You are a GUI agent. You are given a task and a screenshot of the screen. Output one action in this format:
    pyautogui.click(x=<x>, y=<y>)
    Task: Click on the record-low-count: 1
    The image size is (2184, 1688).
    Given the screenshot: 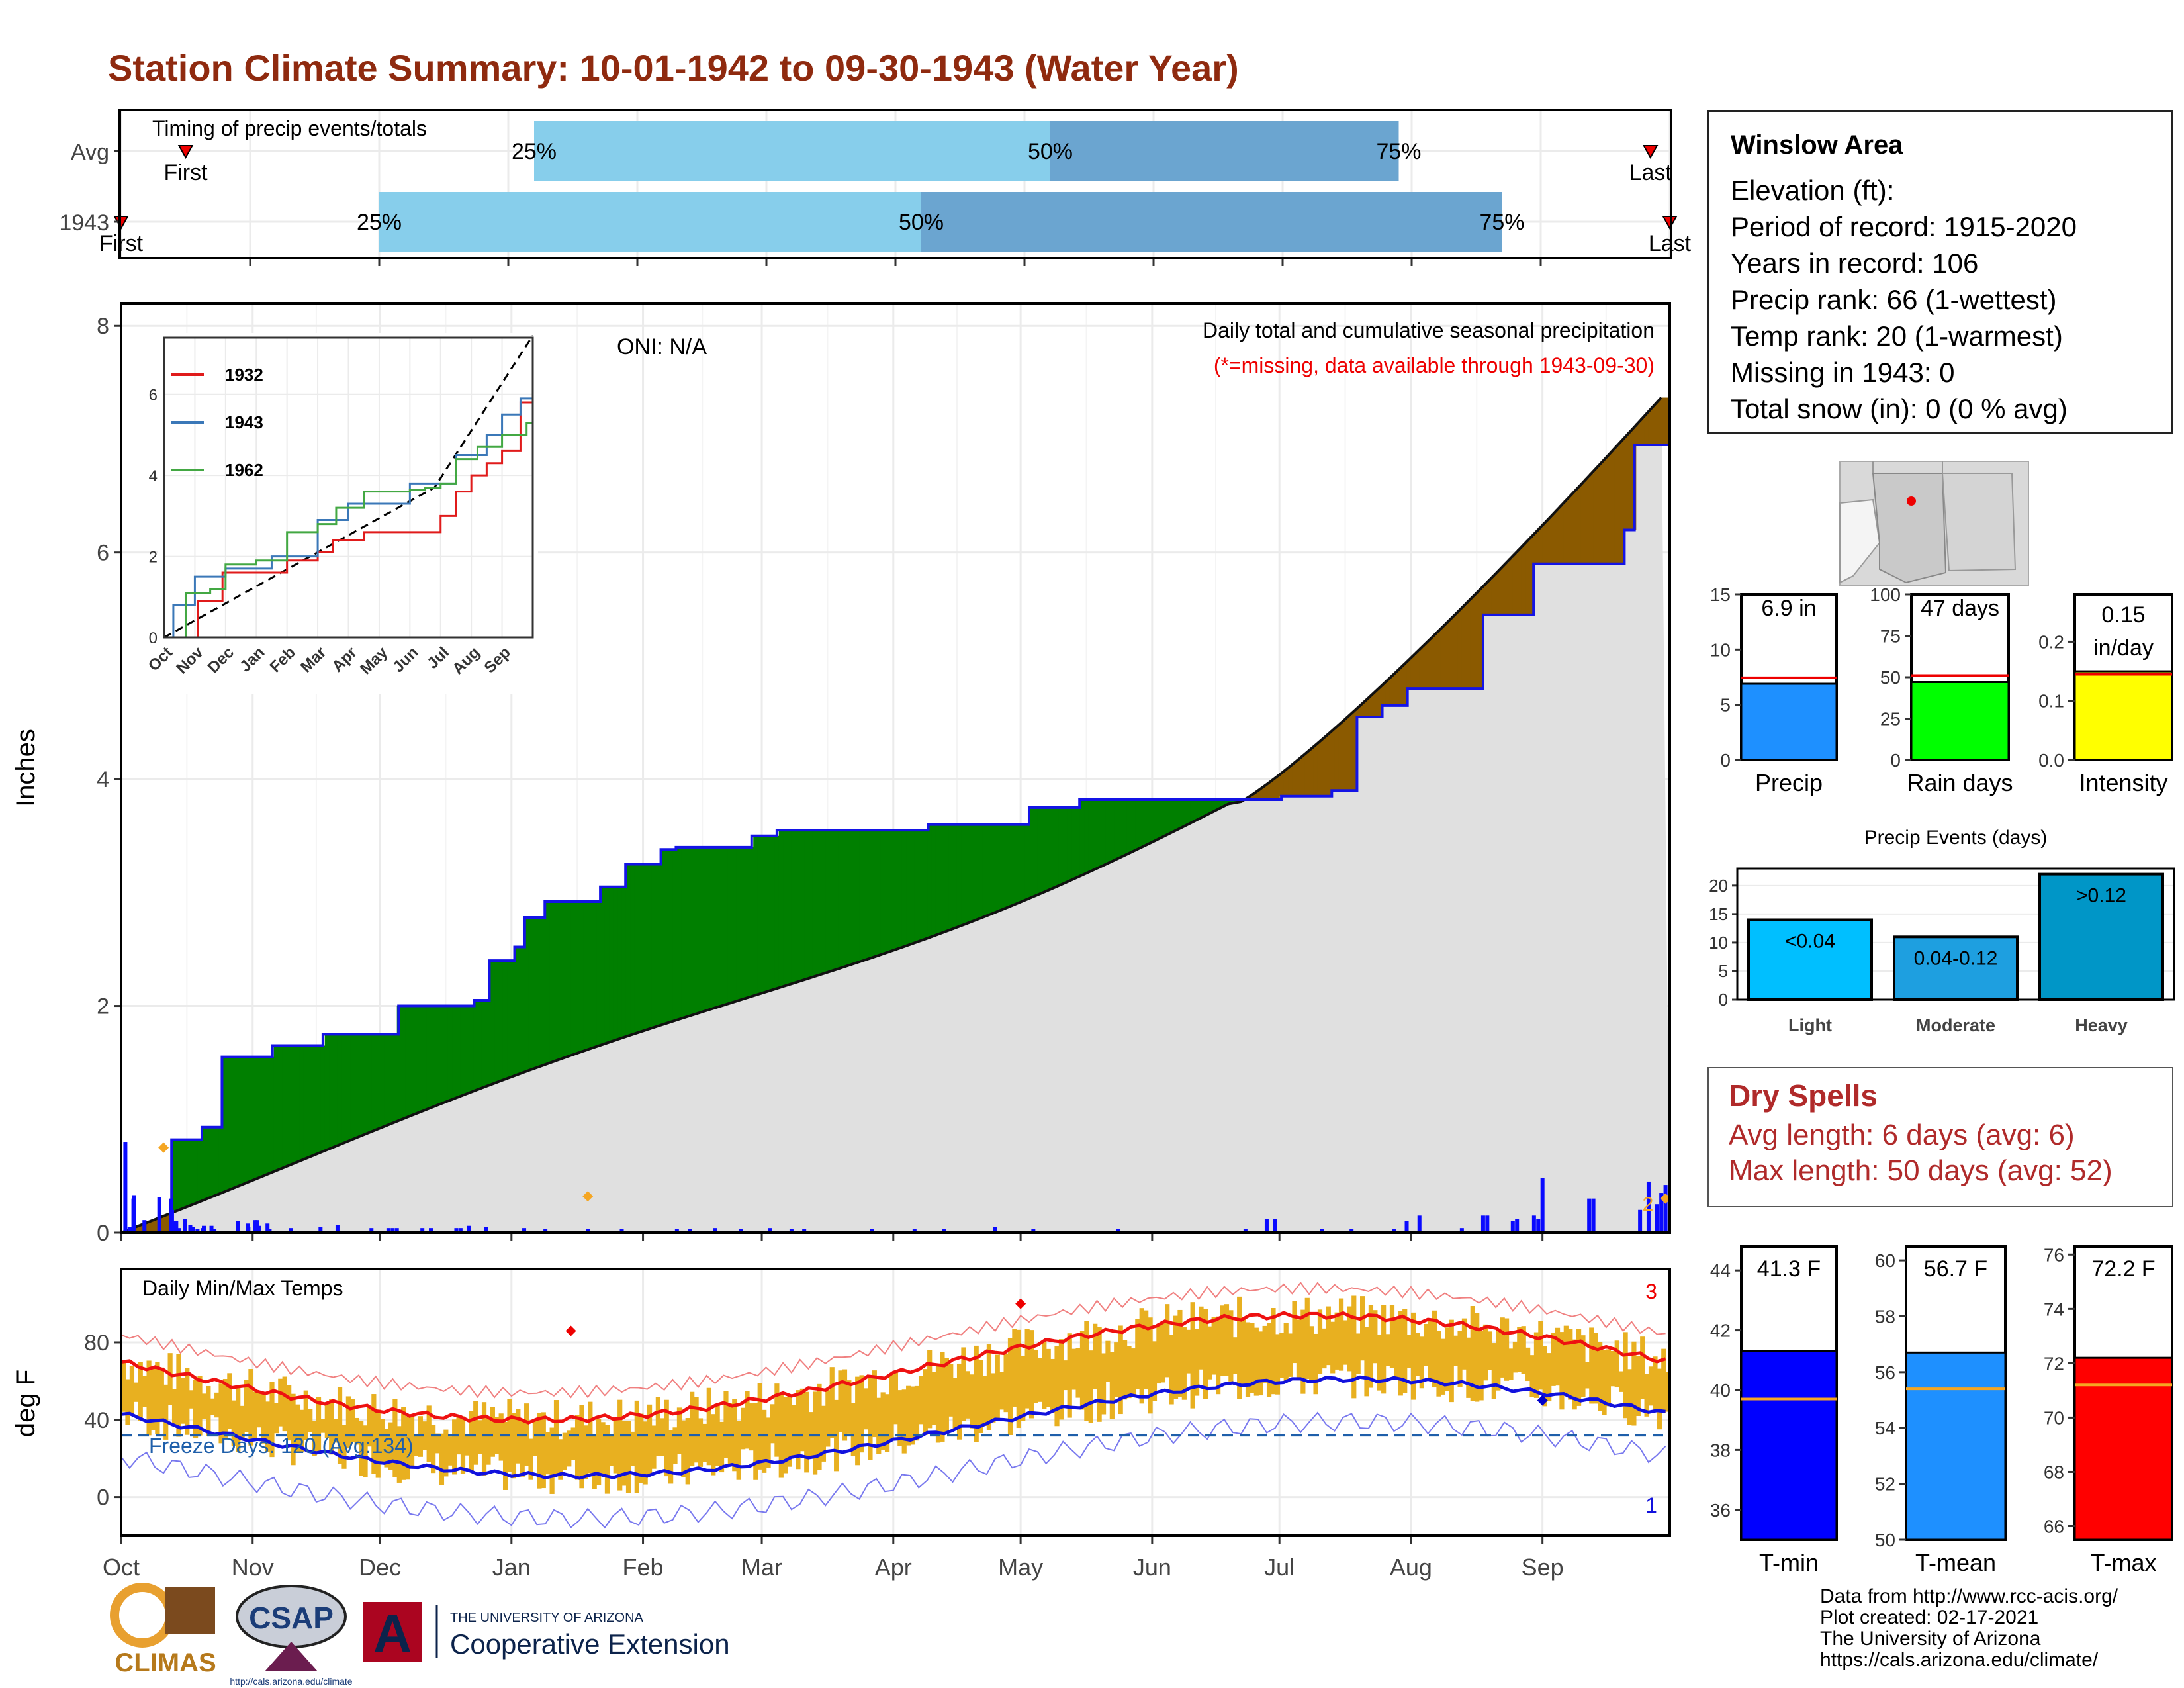 What is the action you would take?
    pyautogui.click(x=1651, y=1505)
    